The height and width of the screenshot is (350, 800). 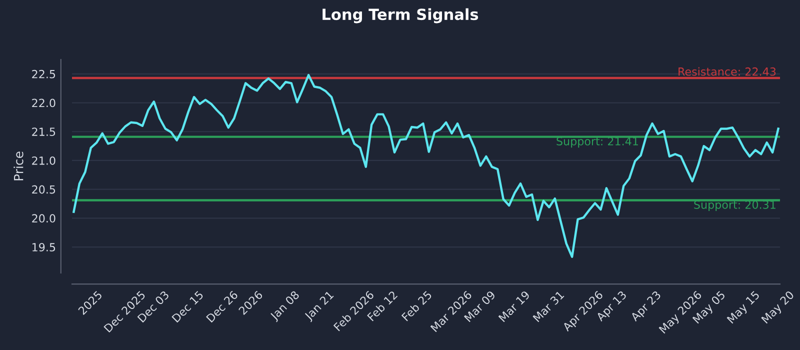 I want to click on x-tick-label: Jan 21, so click(x=320, y=306).